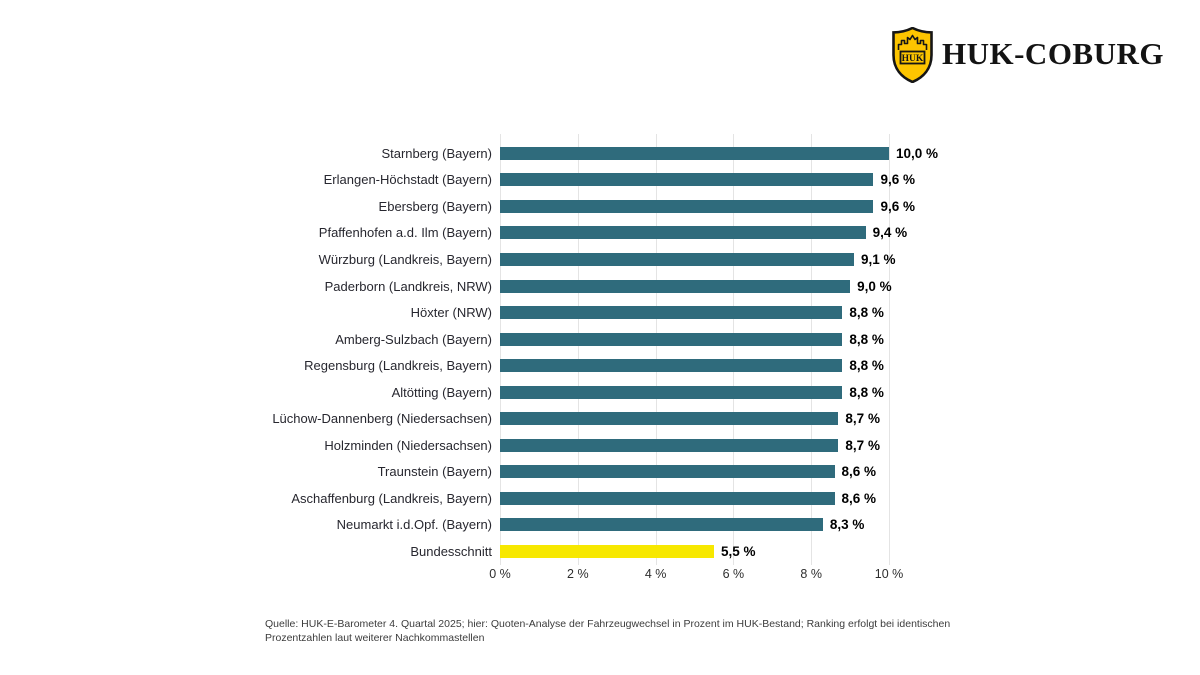  What do you see at coordinates (738, 552) in the screenshot?
I see `value-label: 5,5 %` at bounding box center [738, 552].